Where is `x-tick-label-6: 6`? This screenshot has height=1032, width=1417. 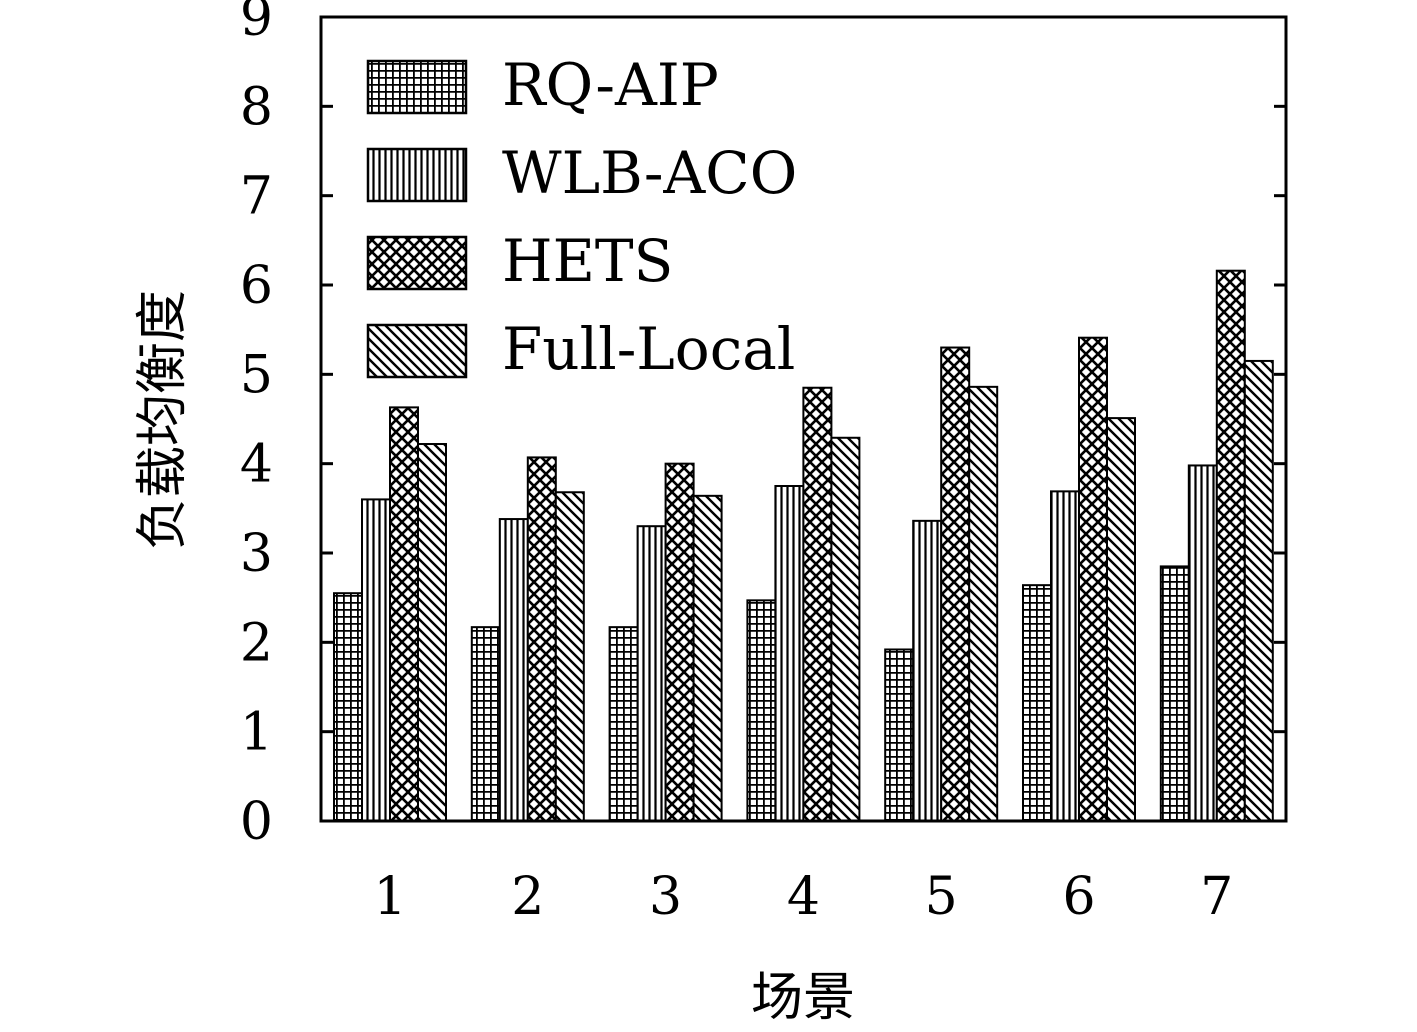
x-tick-label-6: 6 is located at coordinates (1078, 897).